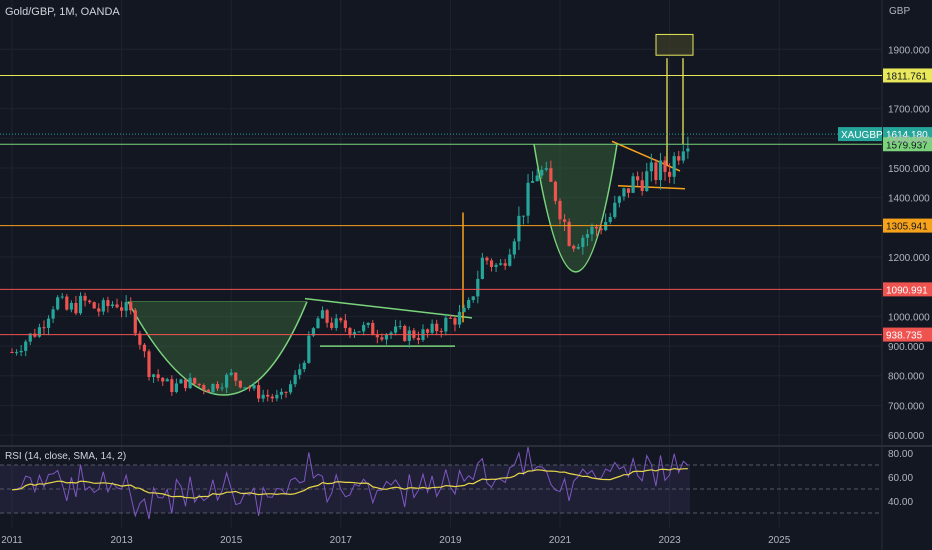 The width and height of the screenshot is (932, 550). What do you see at coordinates (900, 502) in the screenshot?
I see `rsi-tick-label: 40.00` at bounding box center [900, 502].